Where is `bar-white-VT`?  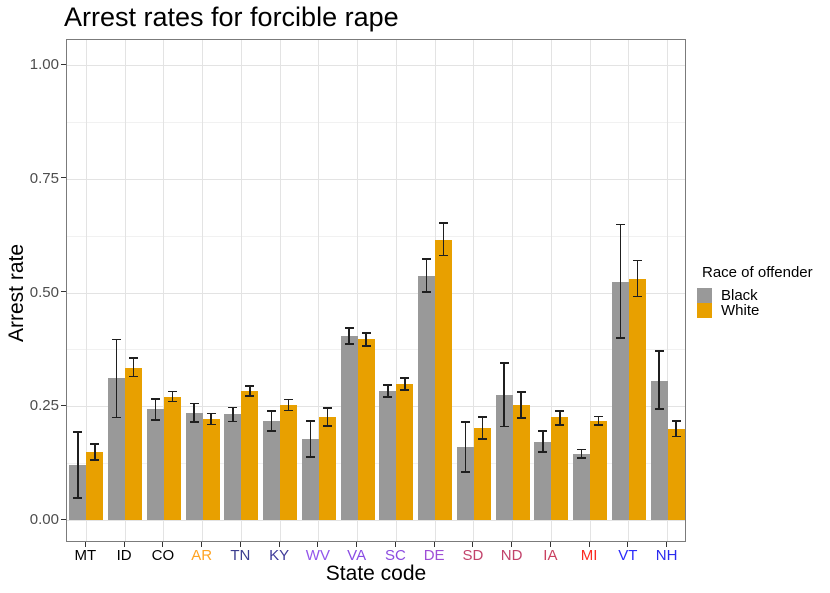 bar-white-VT is located at coordinates (637, 399).